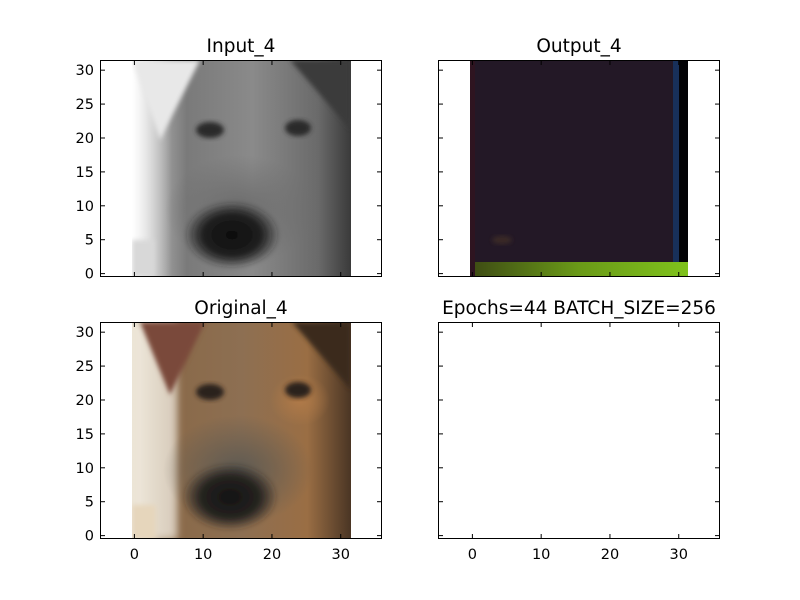  I want to click on panel-title: Input_4, so click(241, 46).